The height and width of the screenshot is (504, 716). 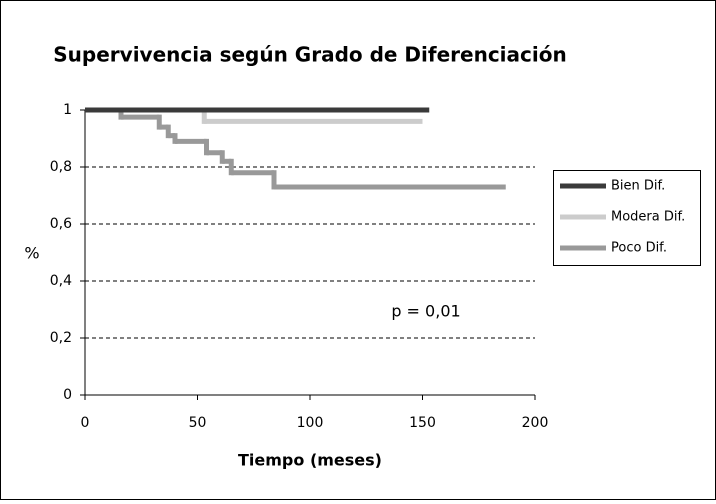 What do you see at coordinates (535, 423) in the screenshot?
I see `x-tick-label: 200` at bounding box center [535, 423].